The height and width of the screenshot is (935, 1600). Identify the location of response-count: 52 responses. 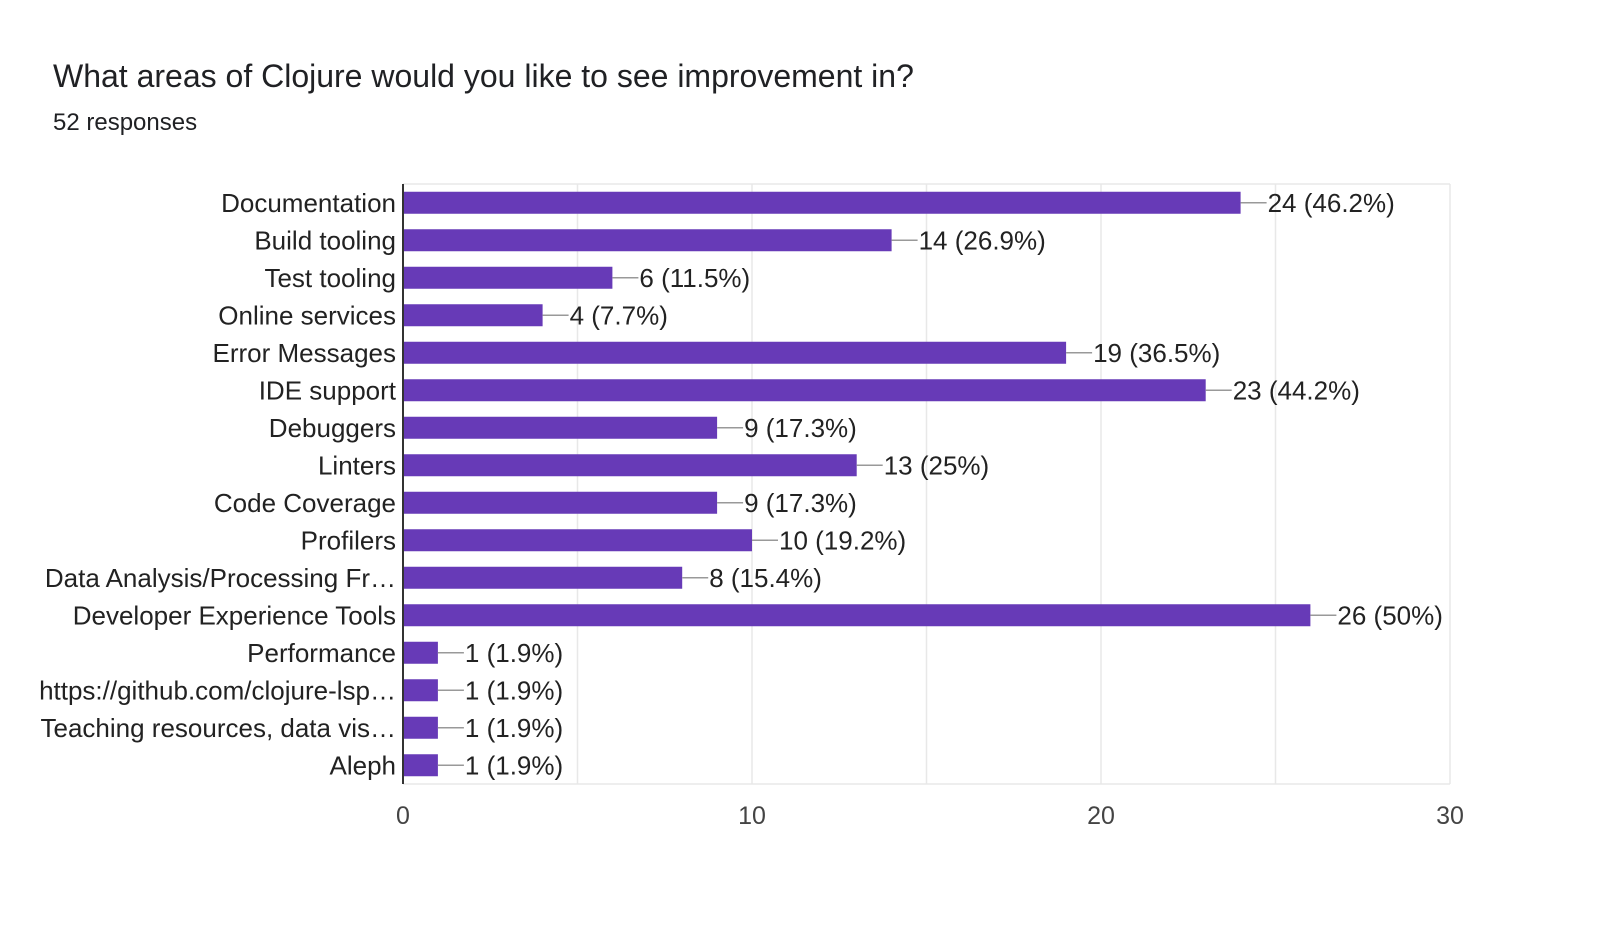
(125, 122).